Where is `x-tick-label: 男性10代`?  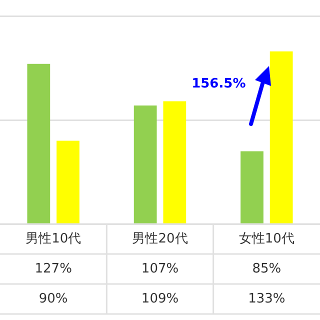 x-tick-label: 男性10代 is located at coordinates (54, 238).